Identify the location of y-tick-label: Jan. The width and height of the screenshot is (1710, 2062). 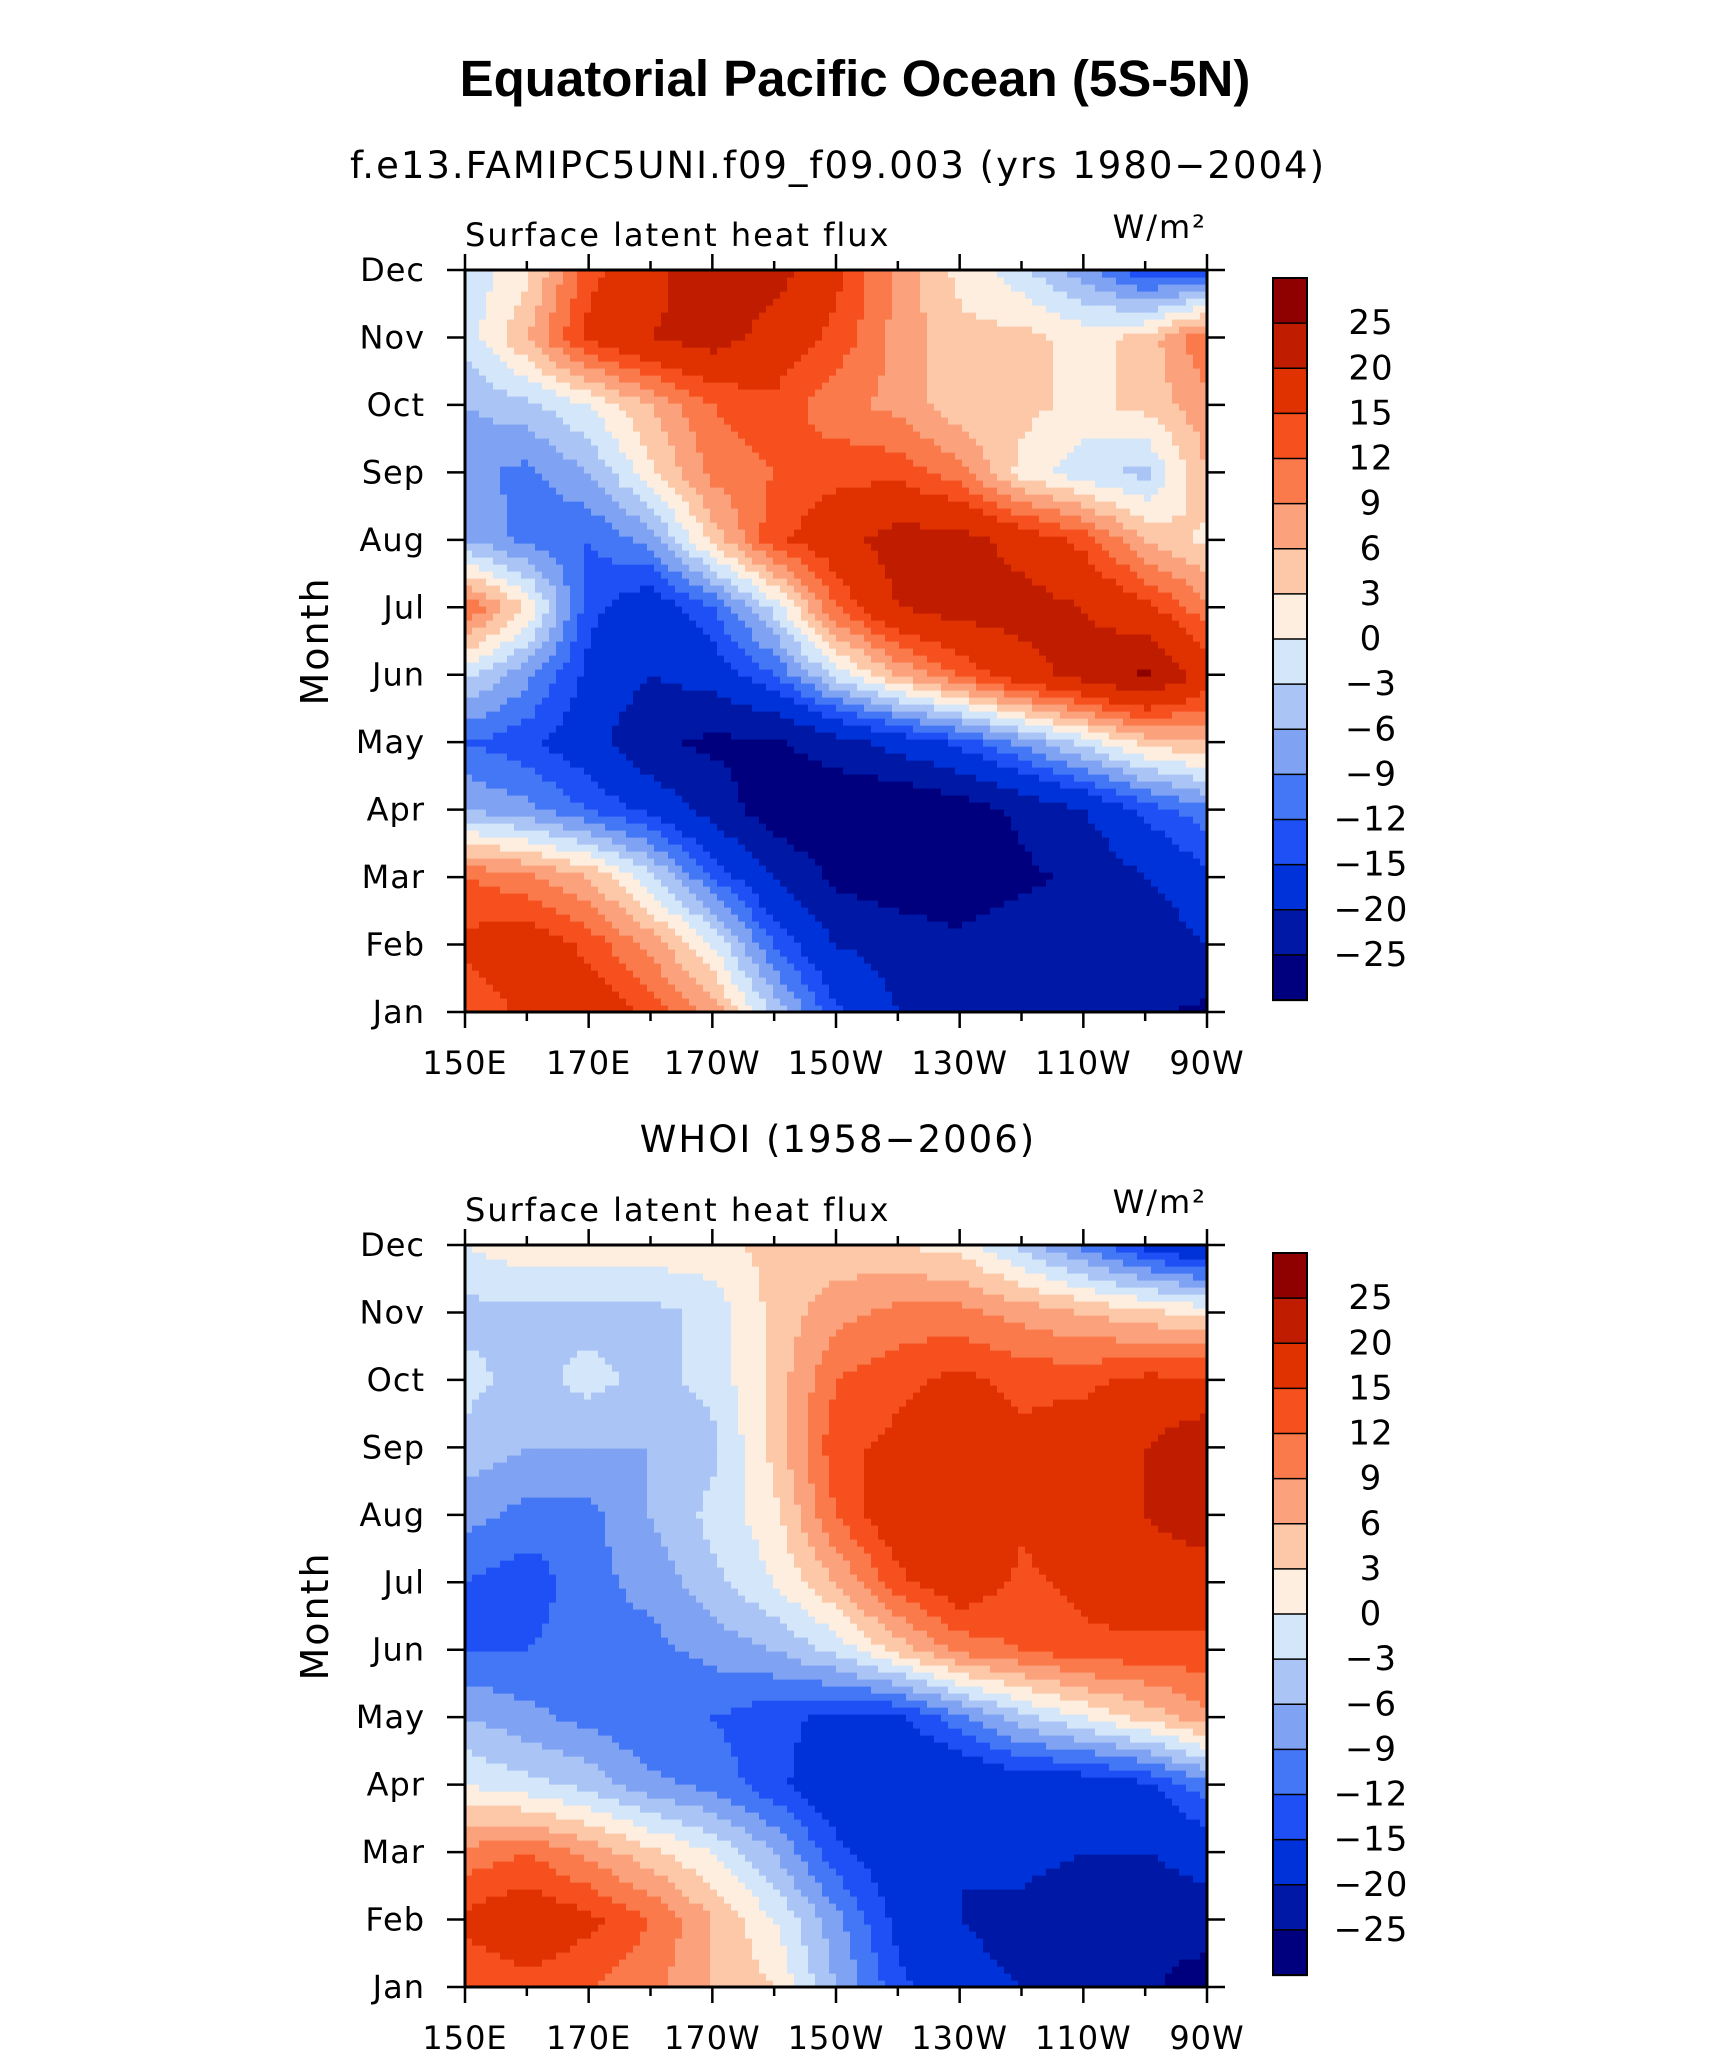
(398, 1012).